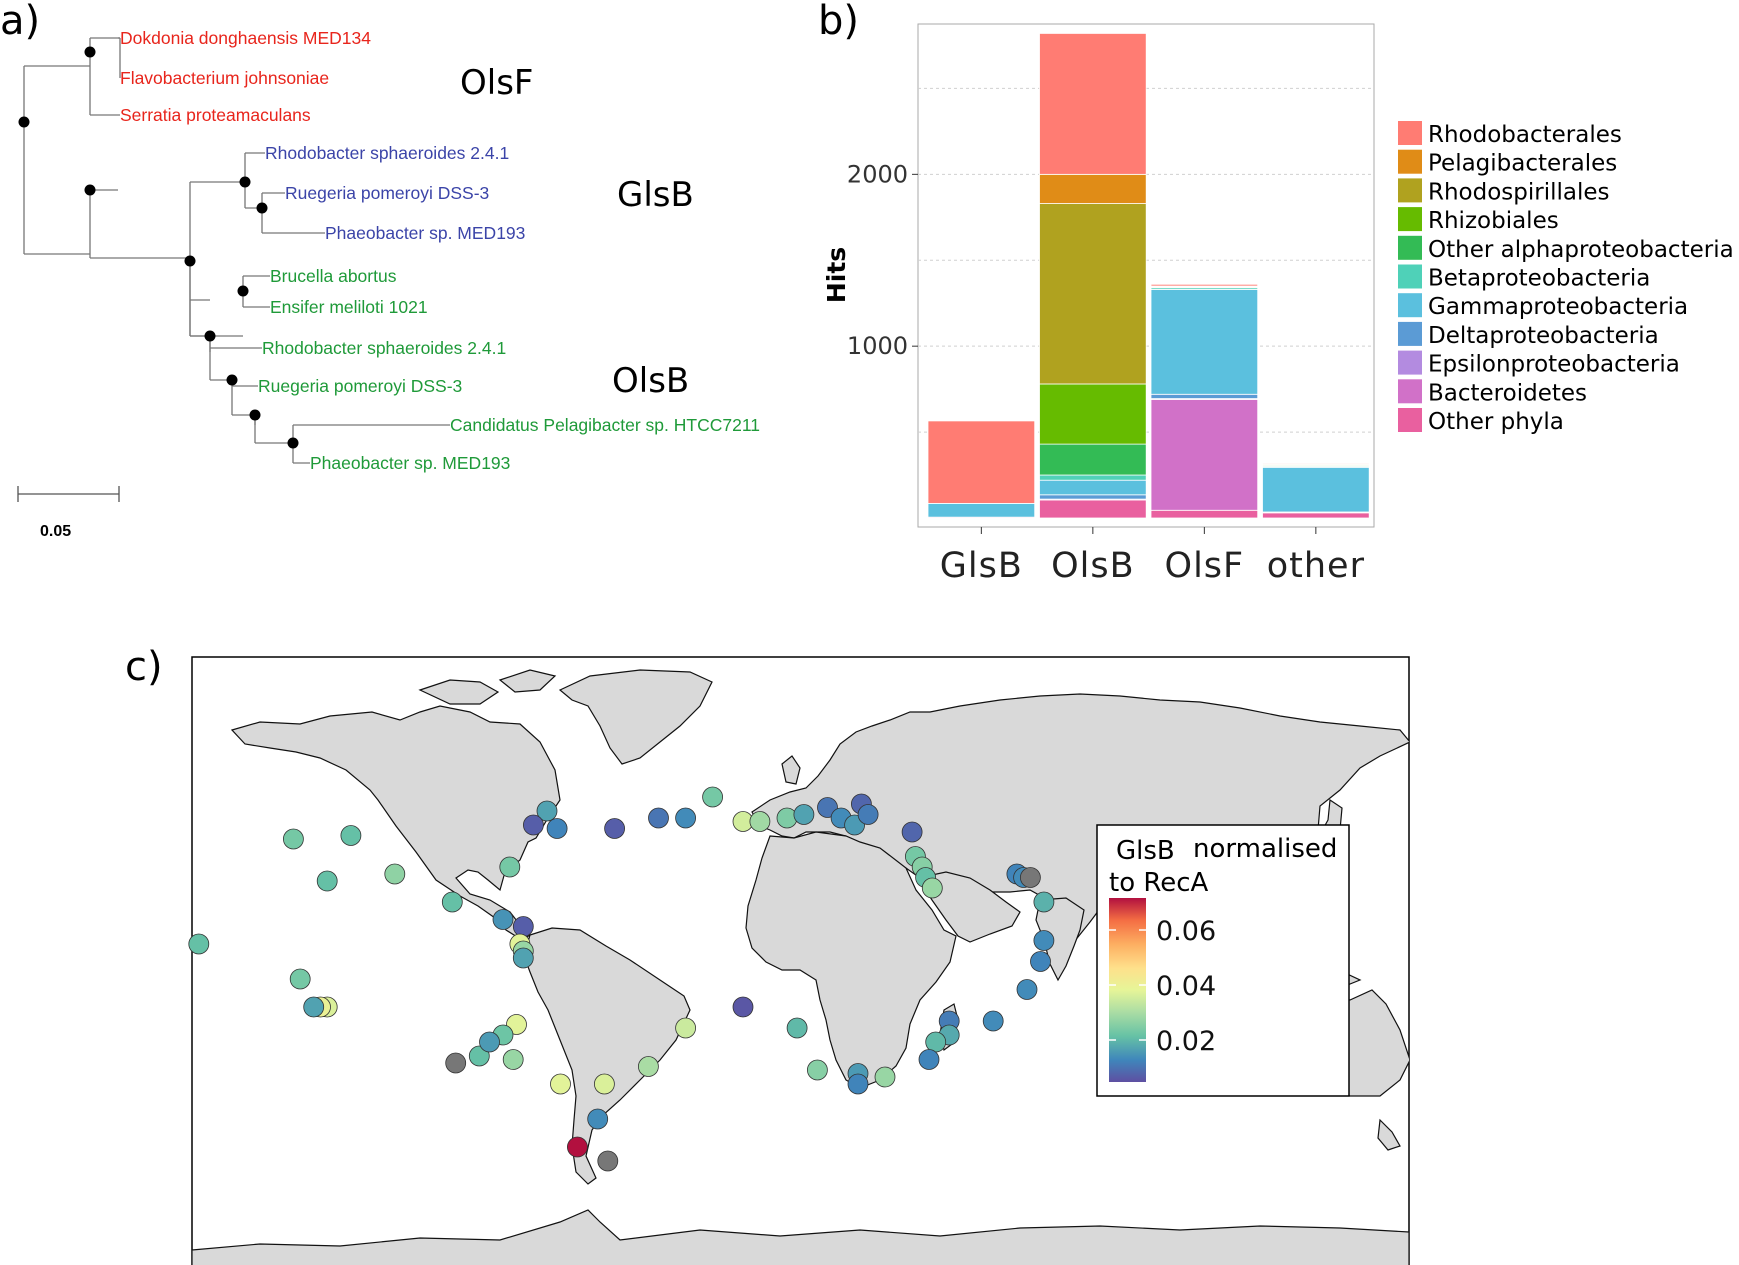  I want to click on bar-segment-OlsB-rhodobacterales, so click(1093, 104).